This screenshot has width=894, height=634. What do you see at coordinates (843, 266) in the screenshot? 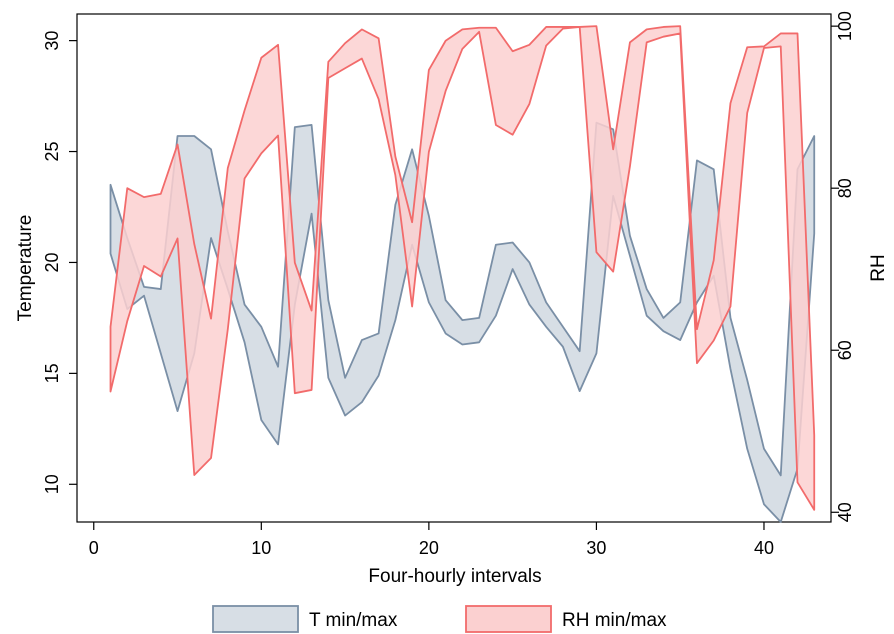
I see `y-right-axis: 40 60 80 100` at bounding box center [843, 266].